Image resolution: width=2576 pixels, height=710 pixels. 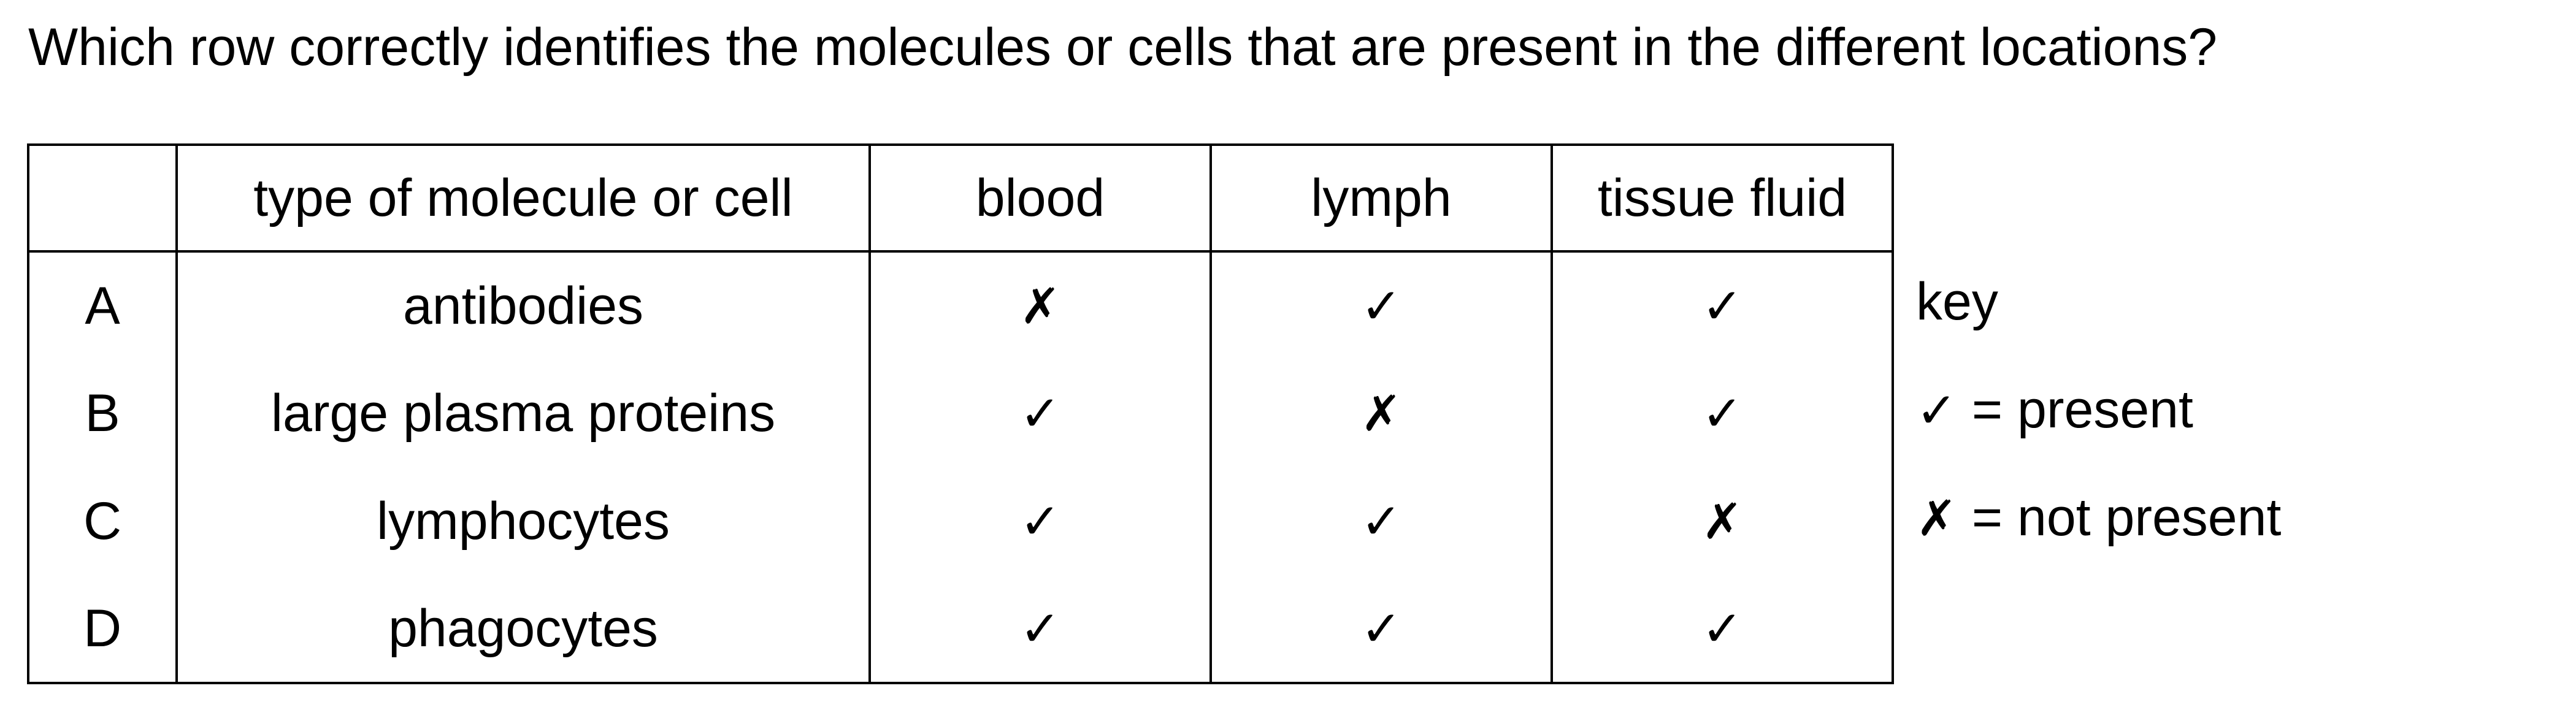 What do you see at coordinates (1957, 301) in the screenshot?
I see `key-title: key` at bounding box center [1957, 301].